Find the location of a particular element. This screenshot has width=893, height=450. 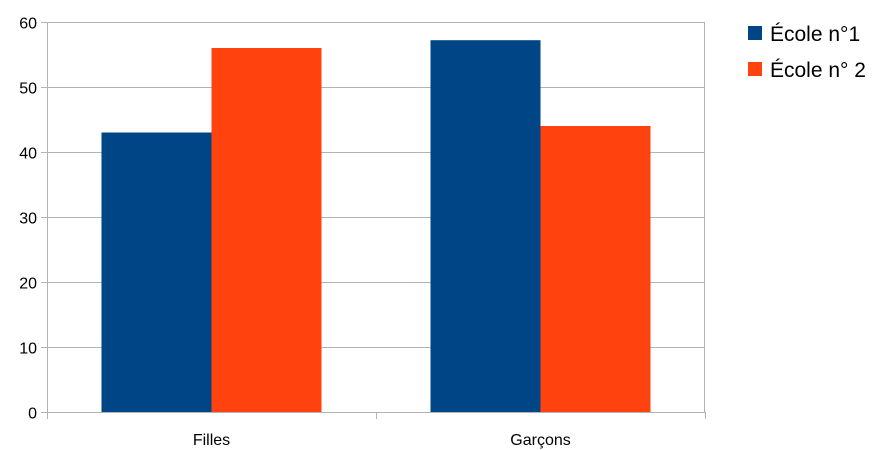

y-tick-label: 30 is located at coordinates (28, 219).